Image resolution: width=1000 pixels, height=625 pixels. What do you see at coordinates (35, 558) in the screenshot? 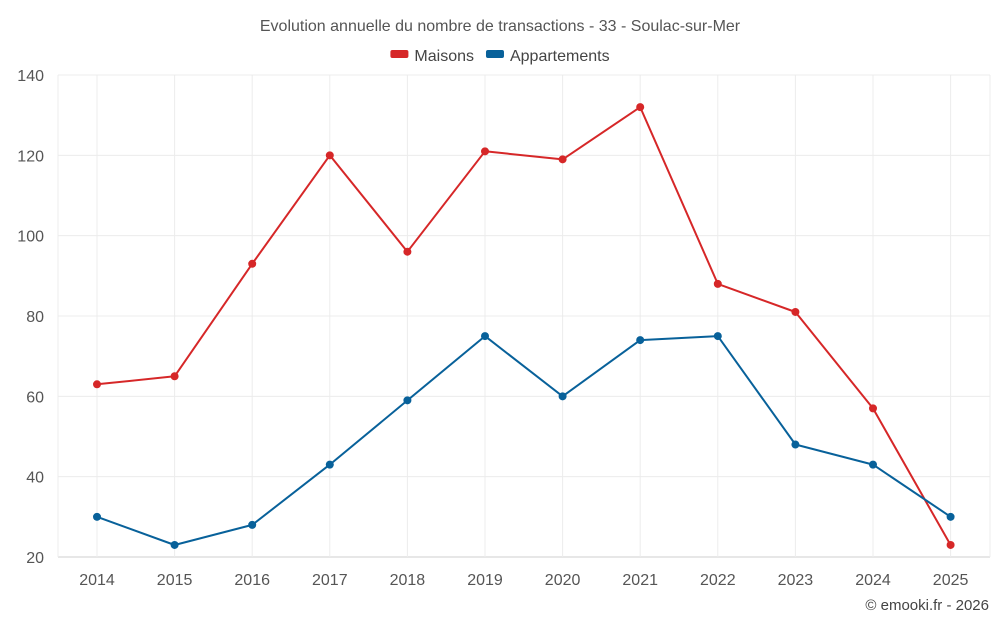
I see `y-tick-label: 20` at bounding box center [35, 558].